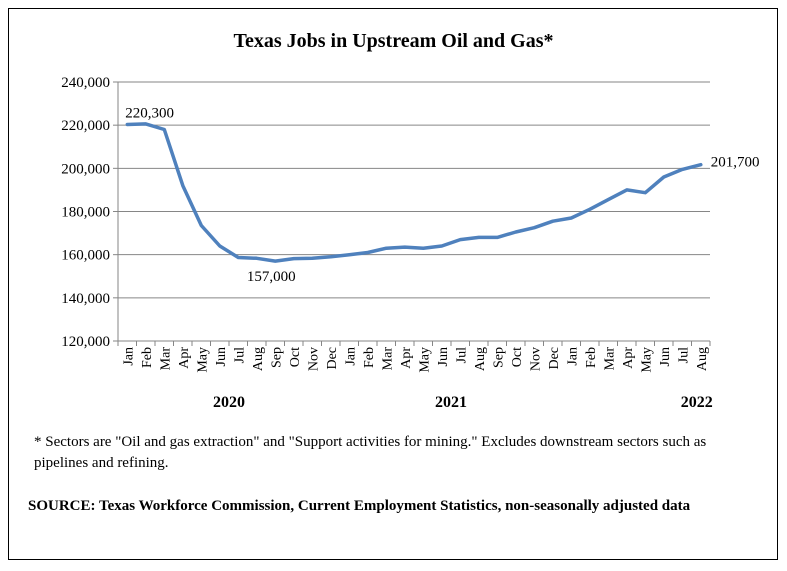  Describe the element at coordinates (85, 299) in the screenshot. I see `y-tick-label: 140,000` at that location.